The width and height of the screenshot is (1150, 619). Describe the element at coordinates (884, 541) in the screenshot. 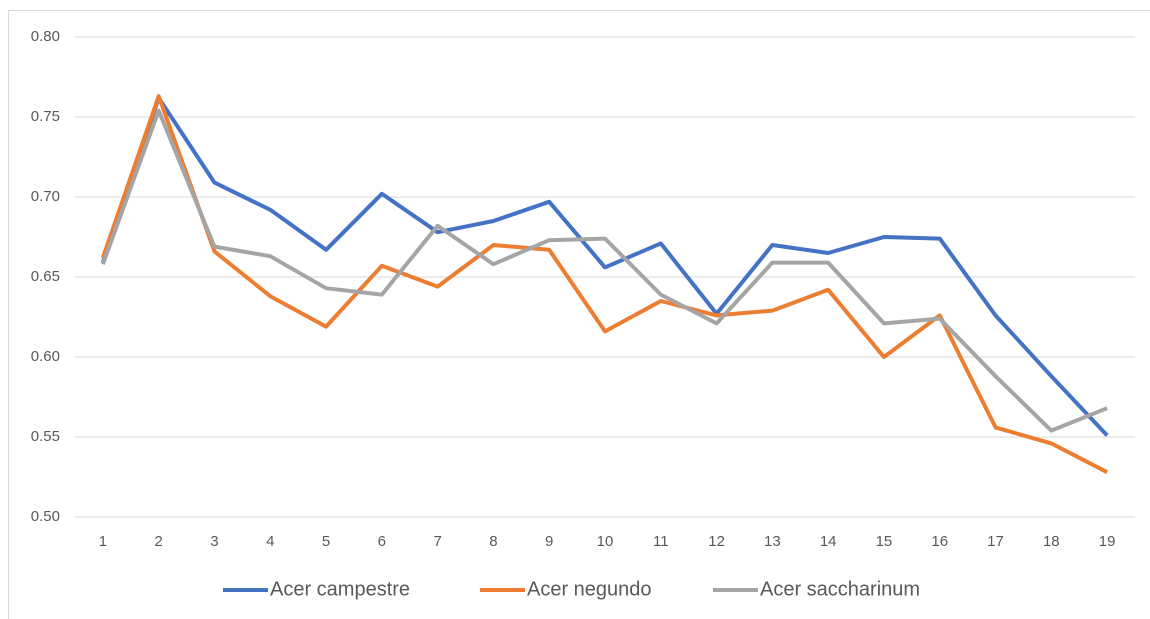

I see `x-tick-label: 15` at that location.